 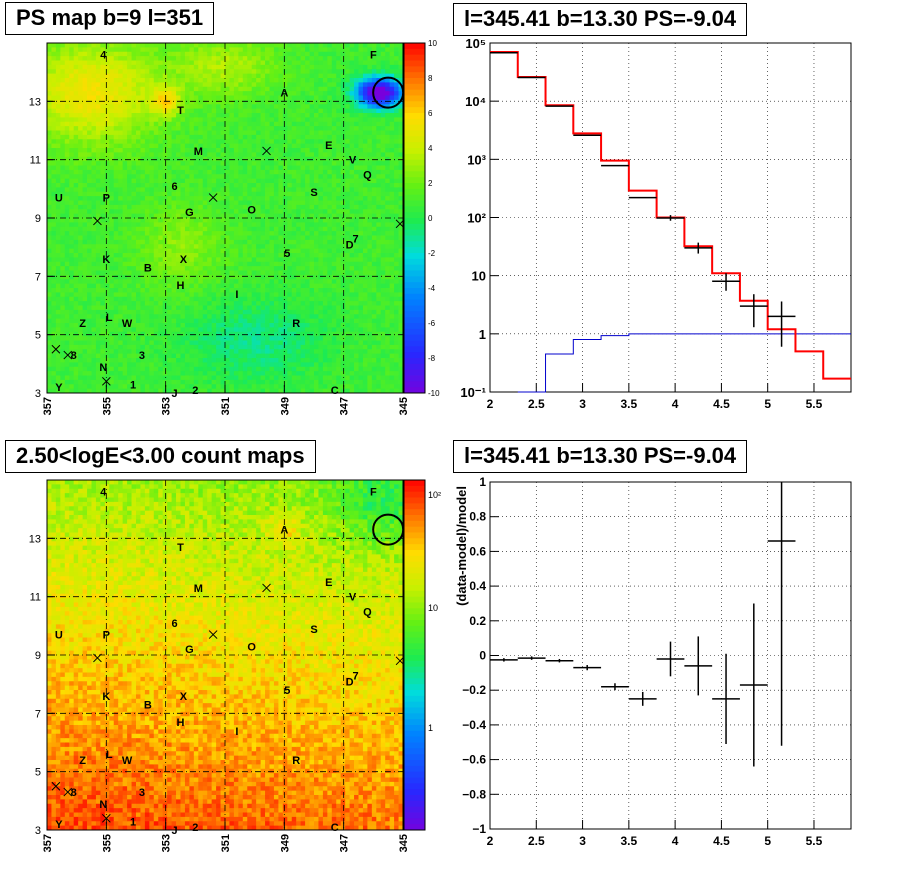 I want to click on source-label: J, so click(x=175, y=394).